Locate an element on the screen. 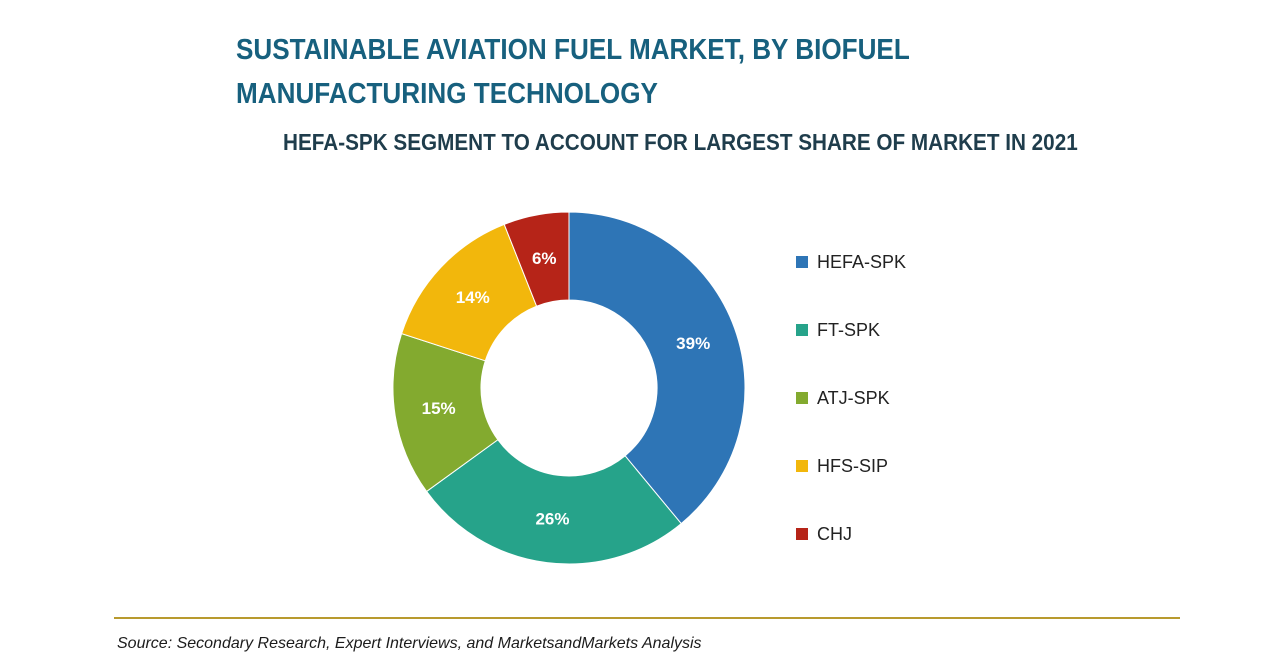 This screenshot has height=670, width=1280. legend-item-chj: CHJ is located at coordinates (851, 534).